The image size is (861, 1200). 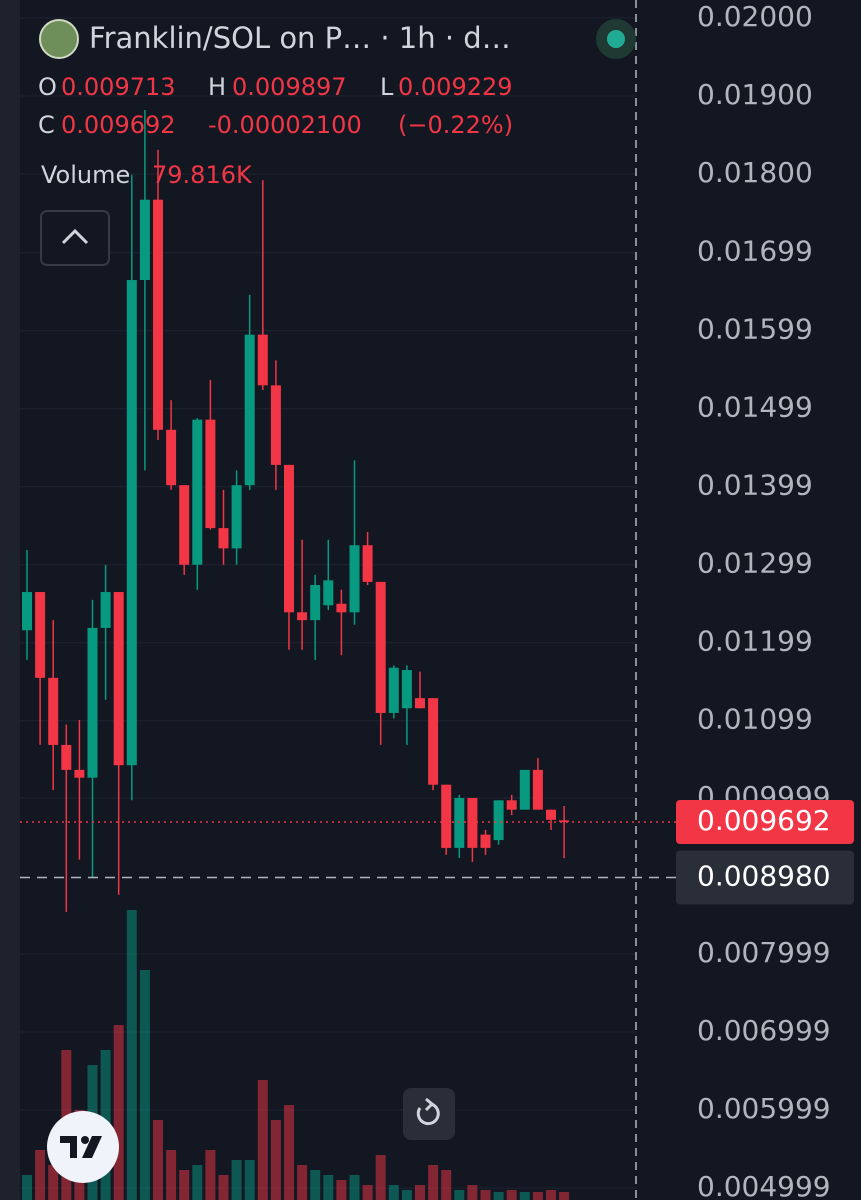 I want to click on high-value: 0.009897, so click(x=289, y=87).